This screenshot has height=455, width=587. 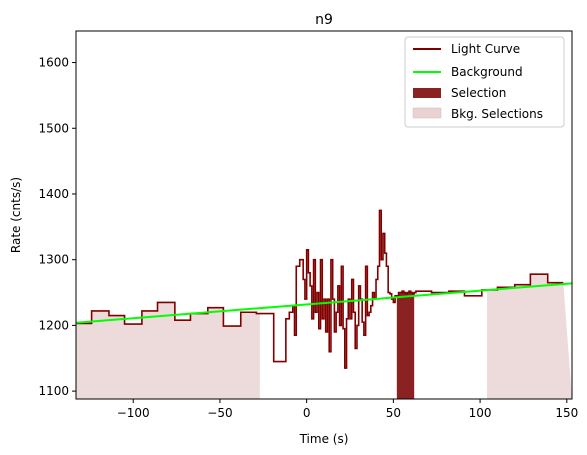 What do you see at coordinates (16, 215) in the screenshot?
I see `y-axis-label: Rate (cnts/s)` at bounding box center [16, 215].